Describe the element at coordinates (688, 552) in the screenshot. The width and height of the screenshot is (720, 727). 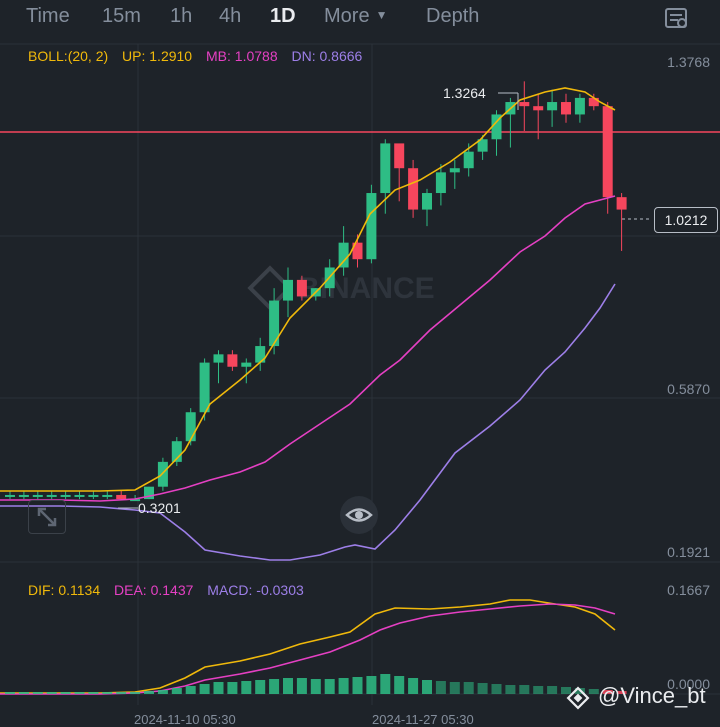
I see `y-axis-label-bottom: 0.1921` at that location.